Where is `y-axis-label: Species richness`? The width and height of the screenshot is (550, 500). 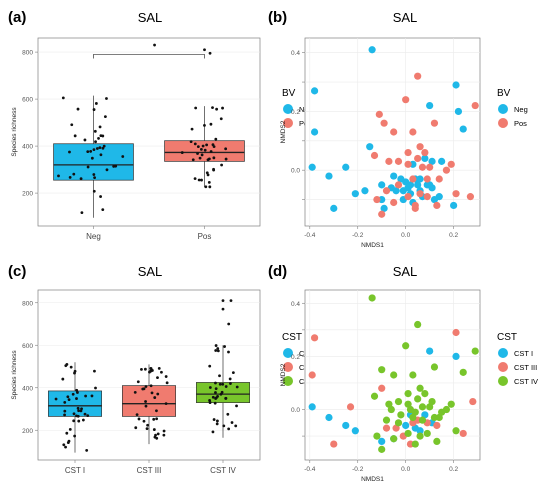 y-axis-label: Species richness is located at coordinates (14, 132).